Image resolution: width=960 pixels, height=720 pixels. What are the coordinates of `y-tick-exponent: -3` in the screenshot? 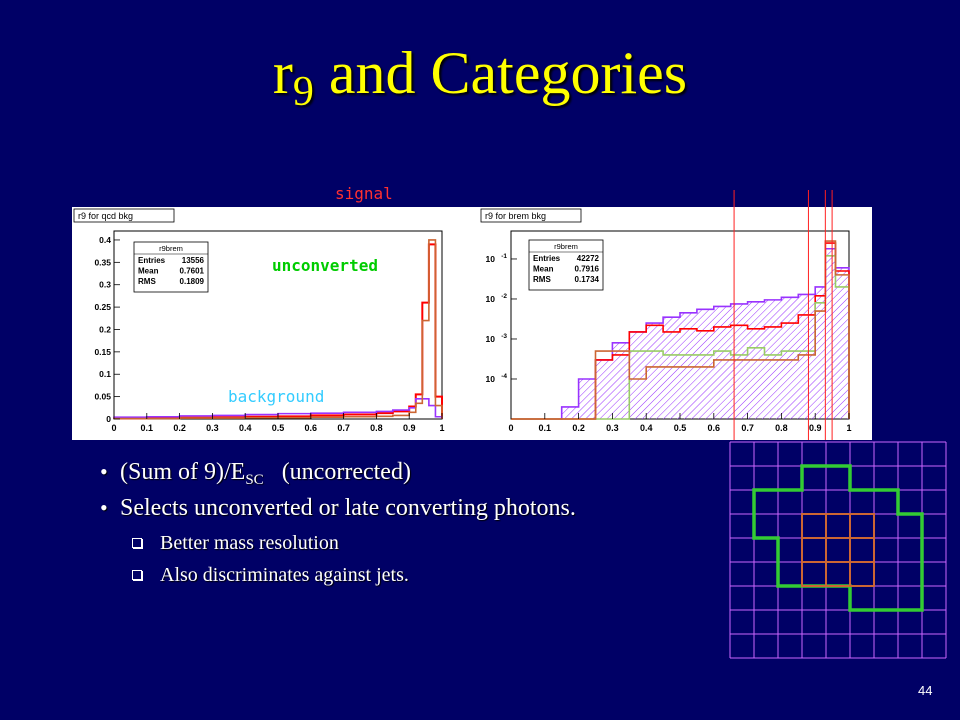 It's located at (504, 336).